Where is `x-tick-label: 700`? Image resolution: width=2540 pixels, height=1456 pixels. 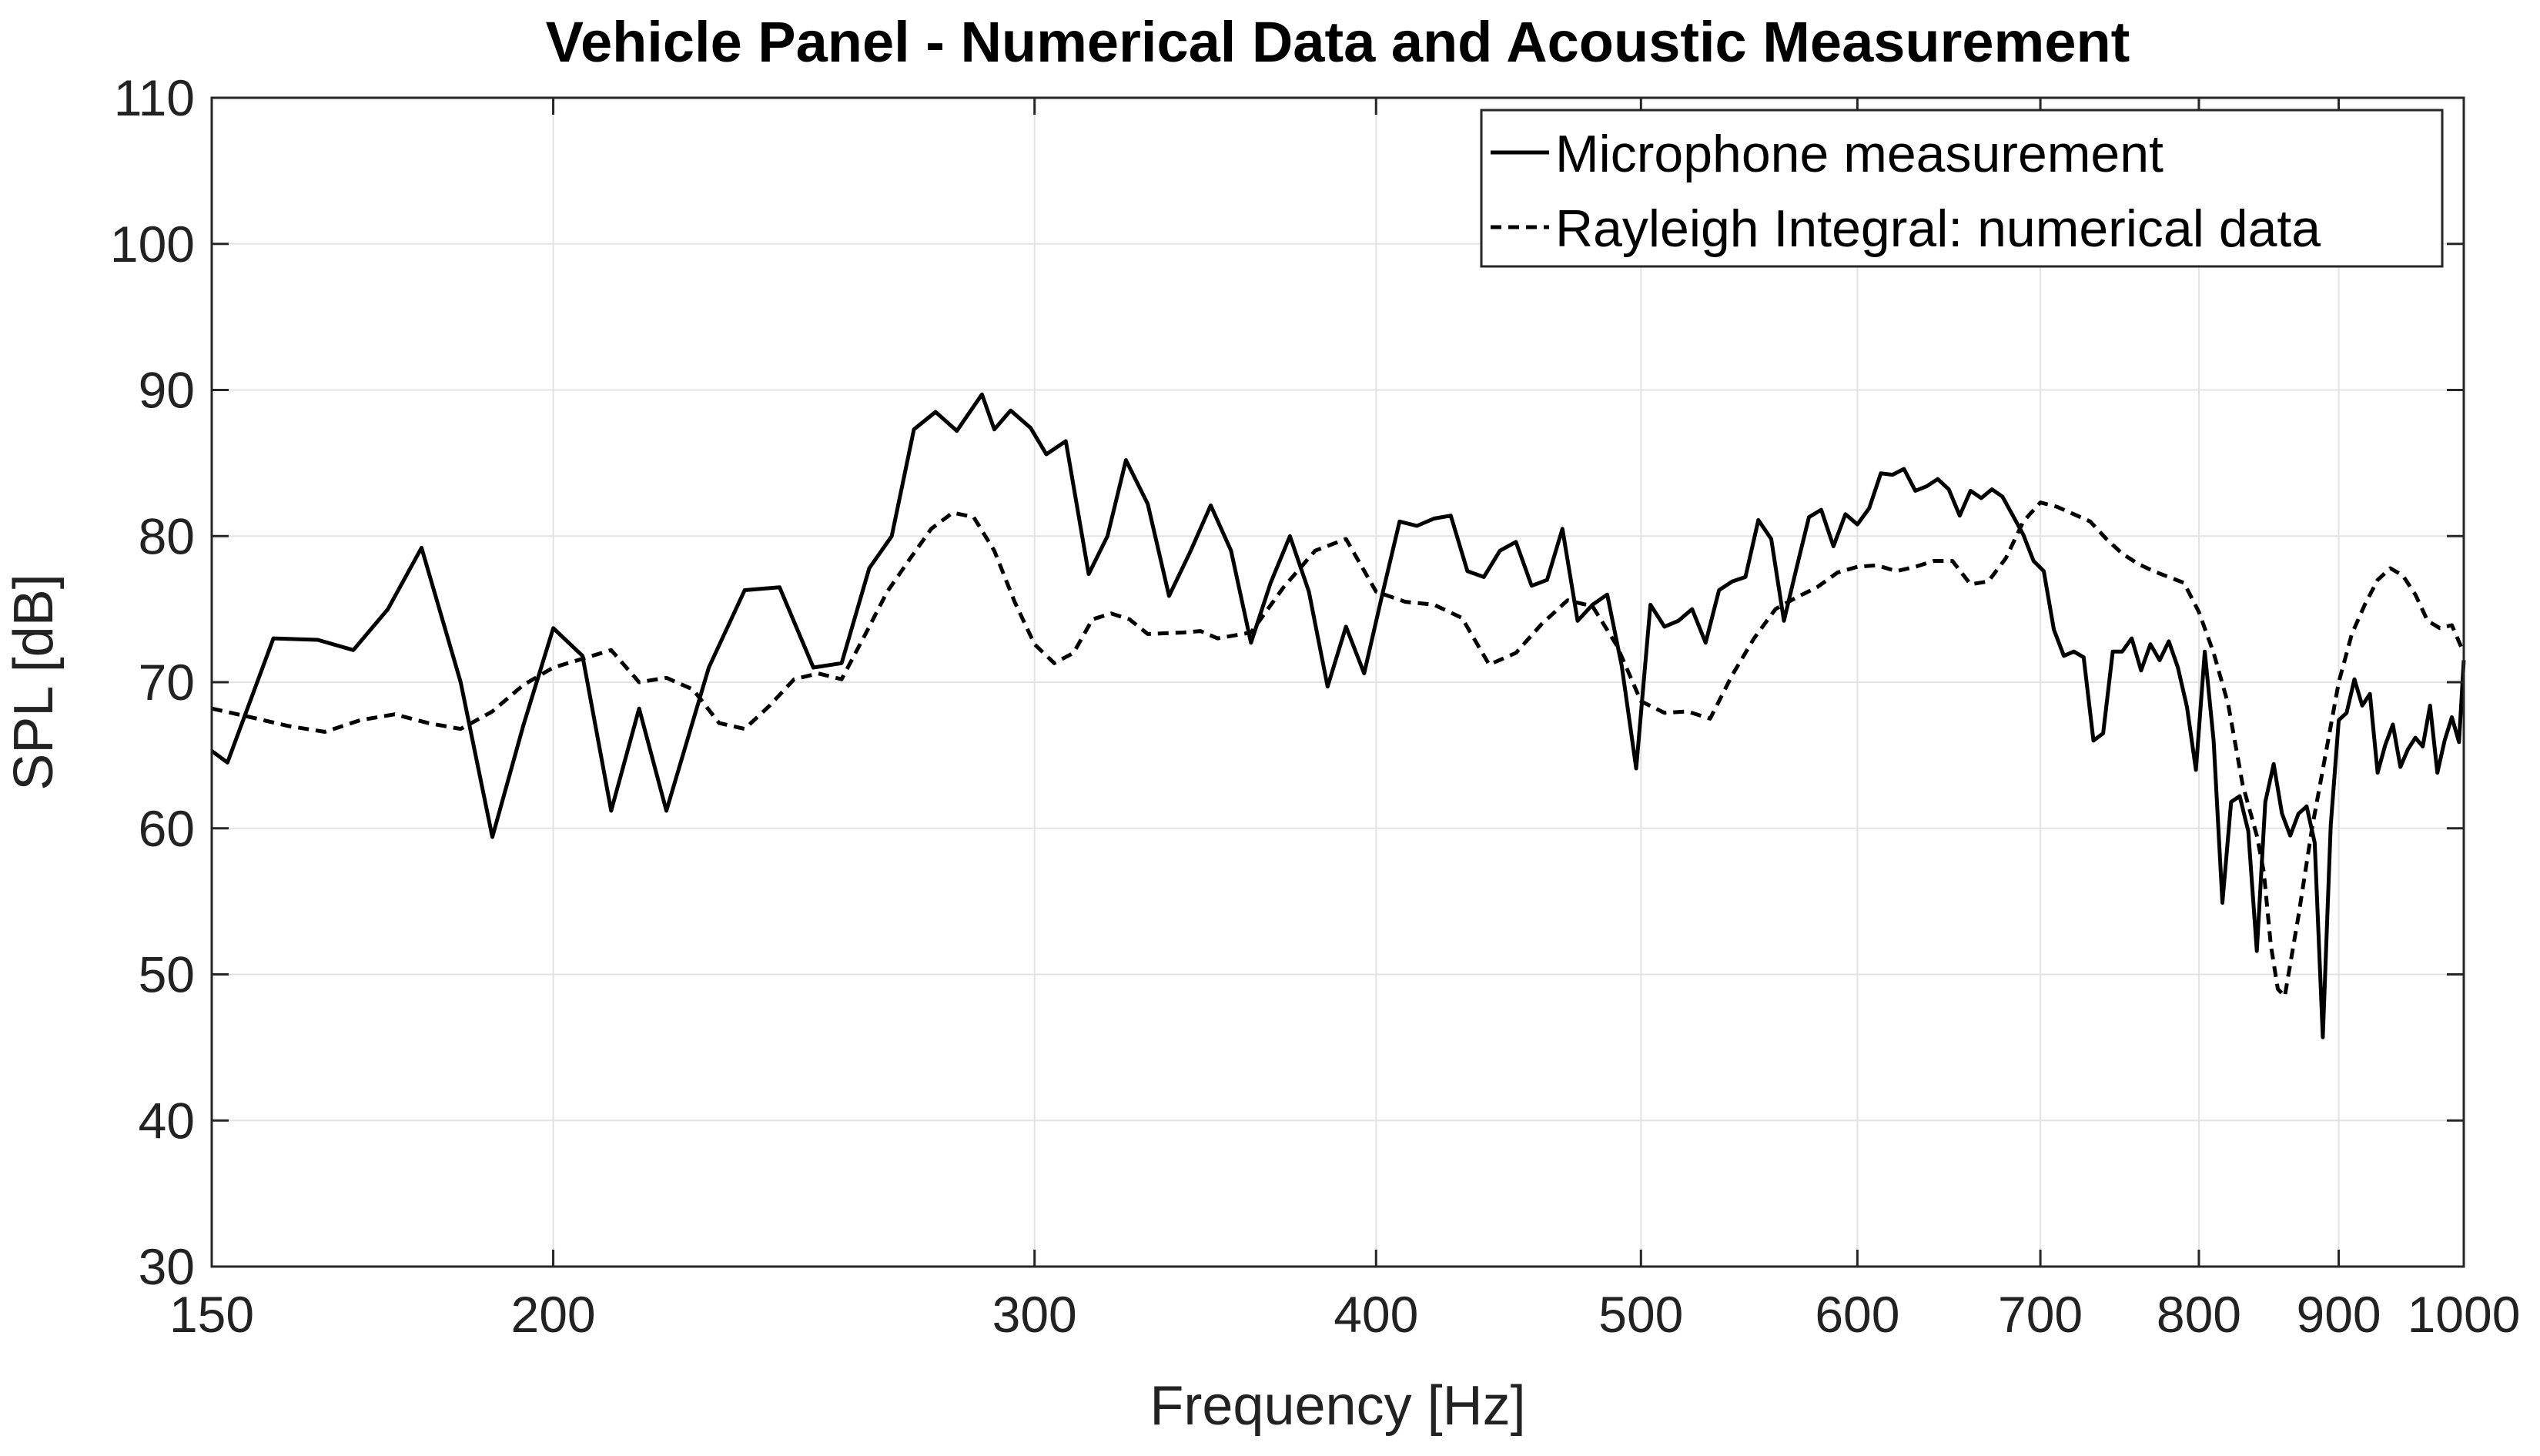 x-tick-label: 700 is located at coordinates (2040, 1315).